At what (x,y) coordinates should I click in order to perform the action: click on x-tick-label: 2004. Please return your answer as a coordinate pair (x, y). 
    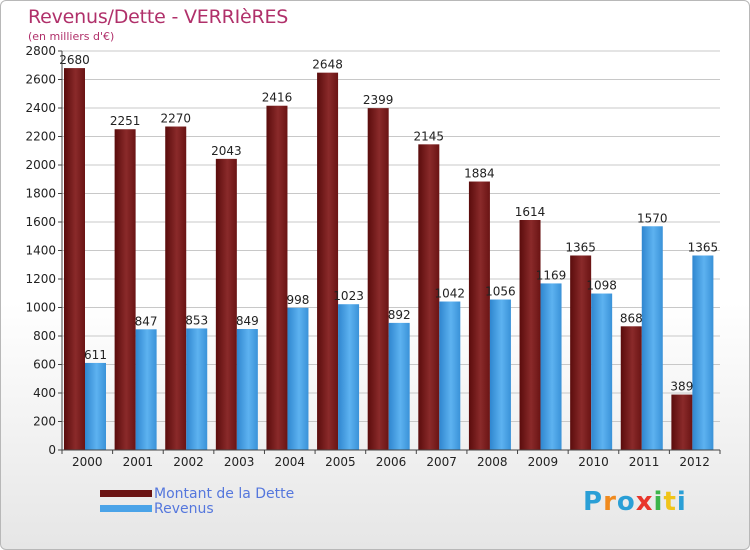
    Looking at the image, I should click on (289, 462).